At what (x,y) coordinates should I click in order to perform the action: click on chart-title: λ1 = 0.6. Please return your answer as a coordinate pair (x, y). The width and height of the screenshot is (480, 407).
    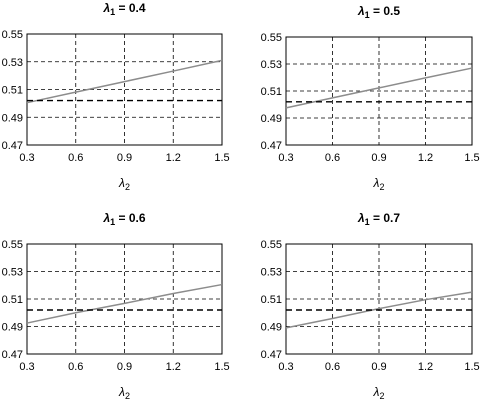
    Looking at the image, I should click on (123, 219).